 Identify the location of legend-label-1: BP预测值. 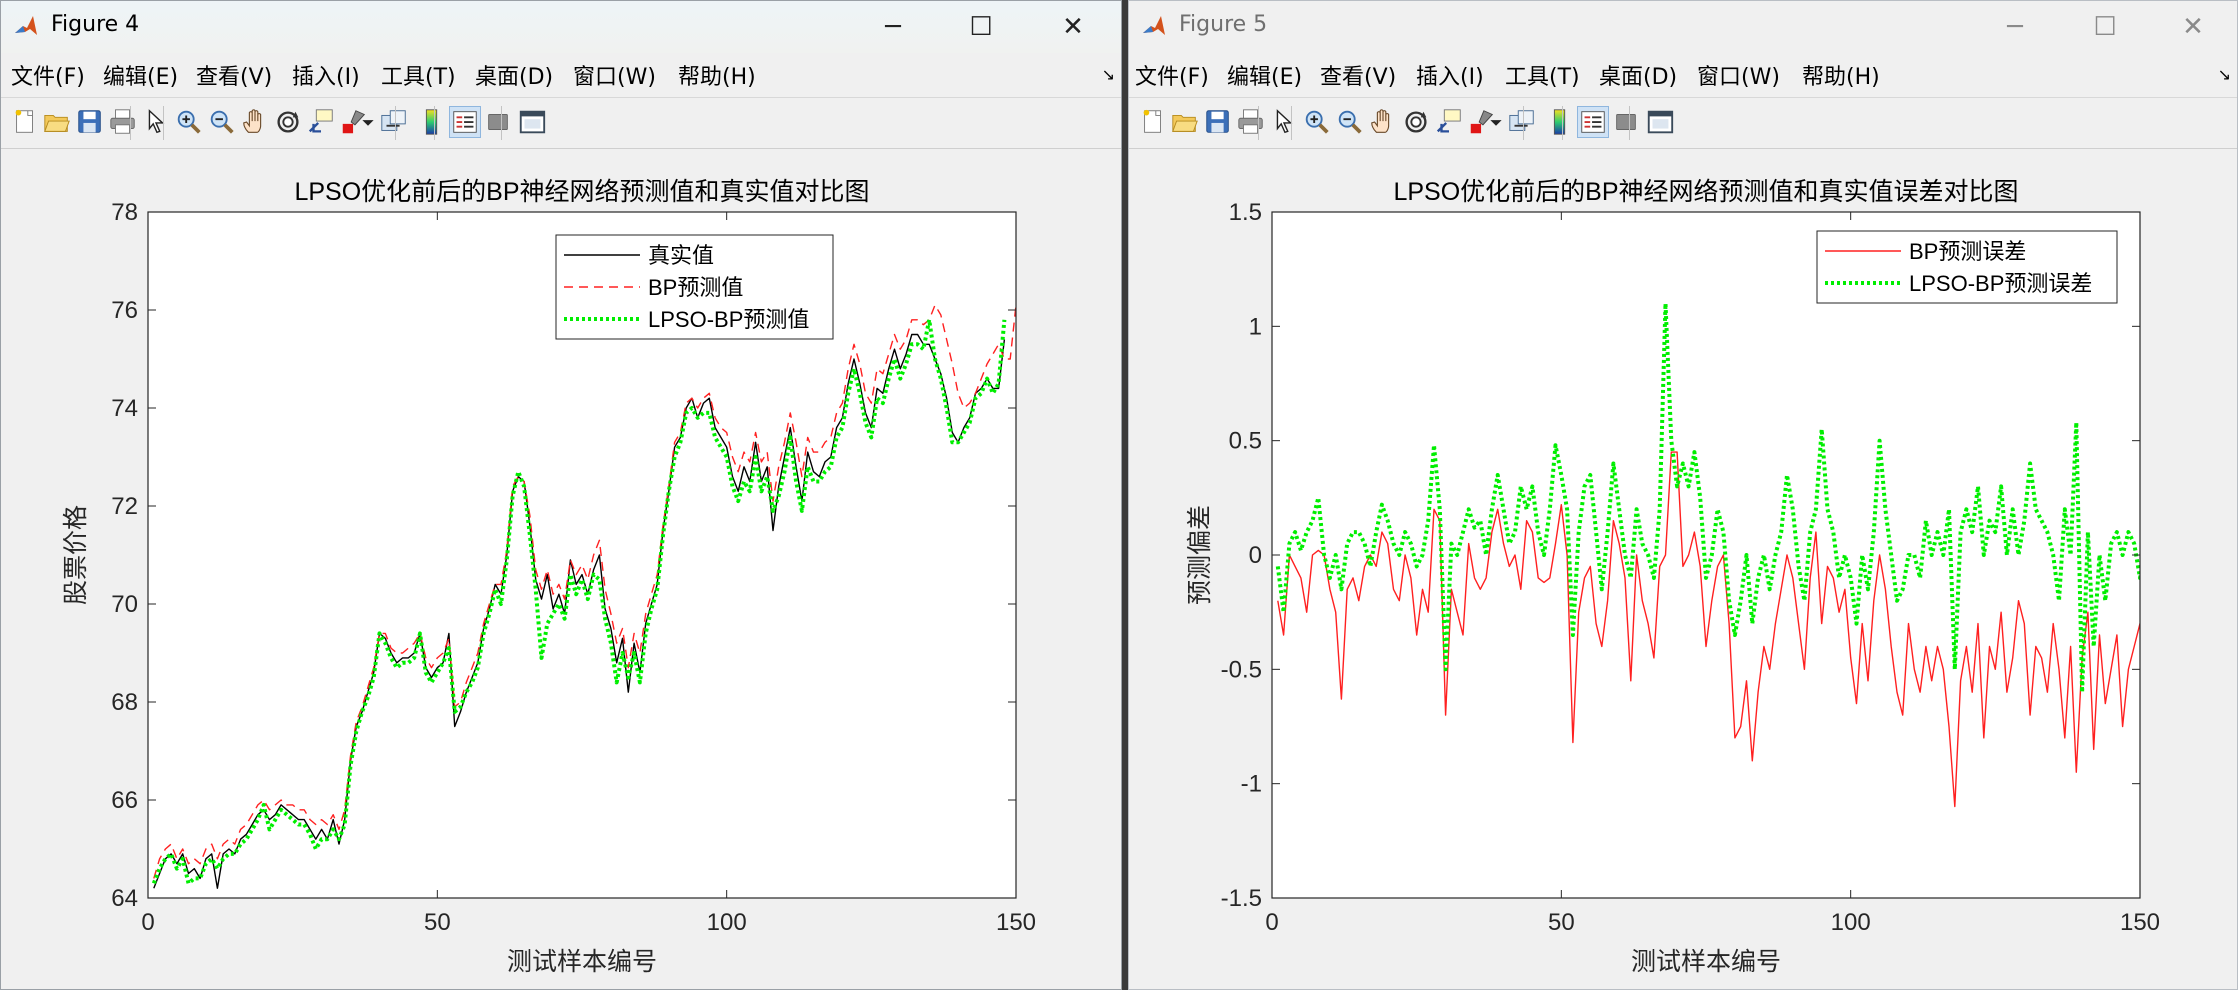
(695, 287).